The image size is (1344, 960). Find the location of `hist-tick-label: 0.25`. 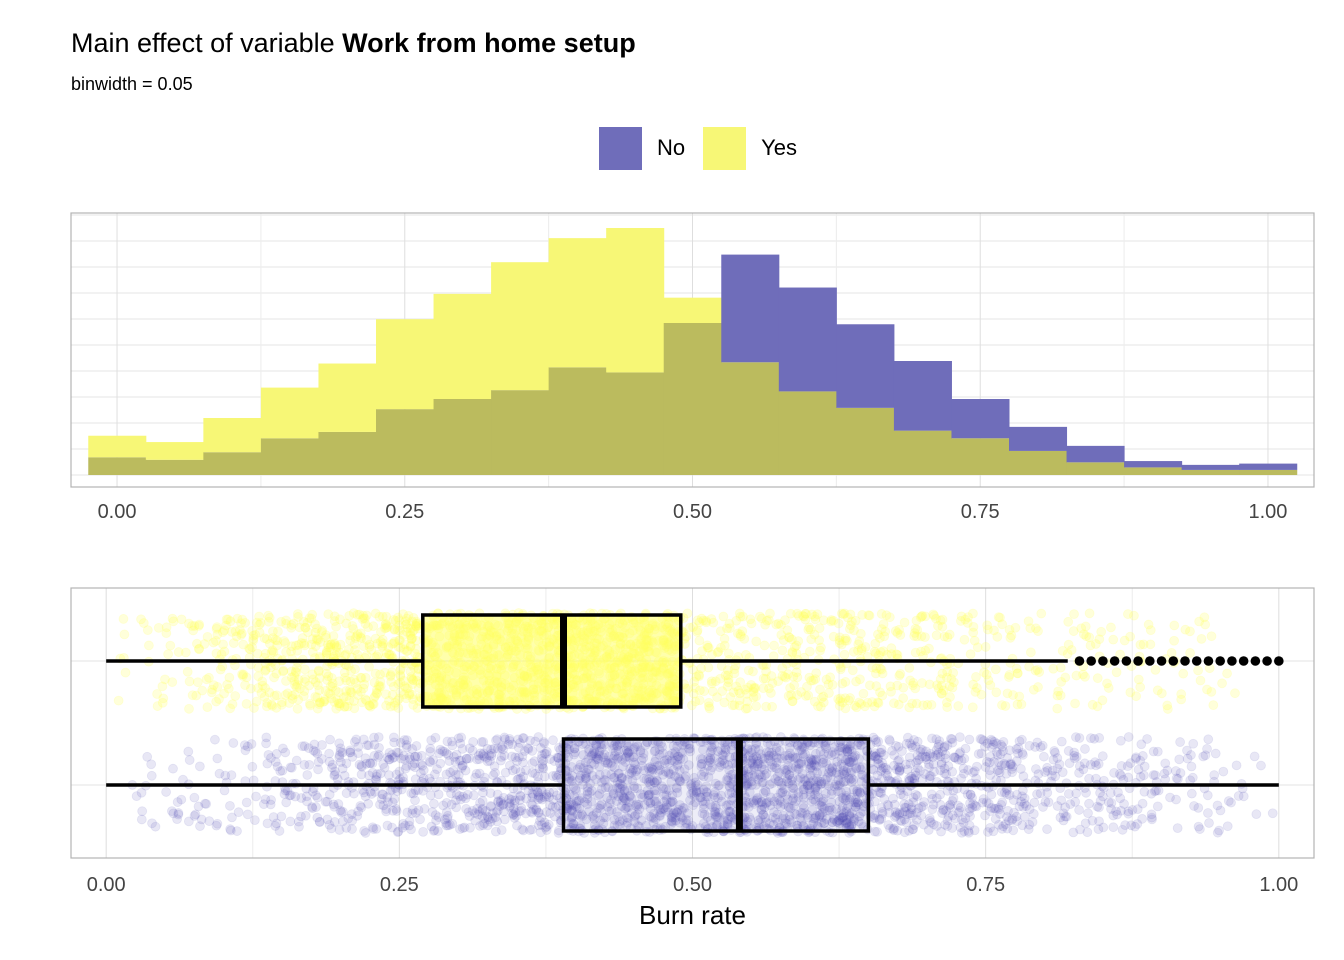

hist-tick-label: 0.25 is located at coordinates (404, 512).